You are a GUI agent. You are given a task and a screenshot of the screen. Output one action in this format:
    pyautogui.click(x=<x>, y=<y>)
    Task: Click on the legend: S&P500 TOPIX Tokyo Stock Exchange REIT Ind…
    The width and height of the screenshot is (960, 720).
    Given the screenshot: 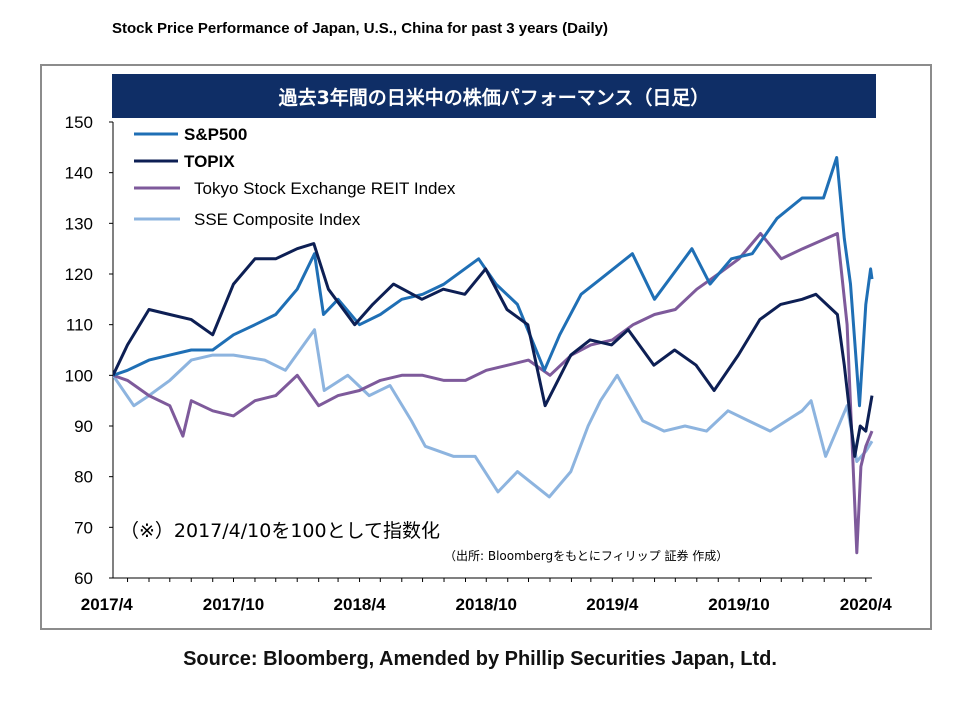 What is the action you would take?
    pyautogui.click(x=295, y=177)
    